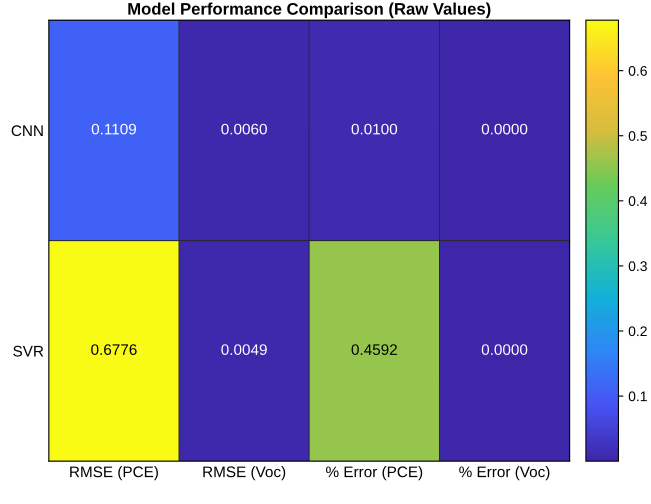 This screenshot has height=504, width=651. I want to click on data-label: 0.0060, so click(244, 129).